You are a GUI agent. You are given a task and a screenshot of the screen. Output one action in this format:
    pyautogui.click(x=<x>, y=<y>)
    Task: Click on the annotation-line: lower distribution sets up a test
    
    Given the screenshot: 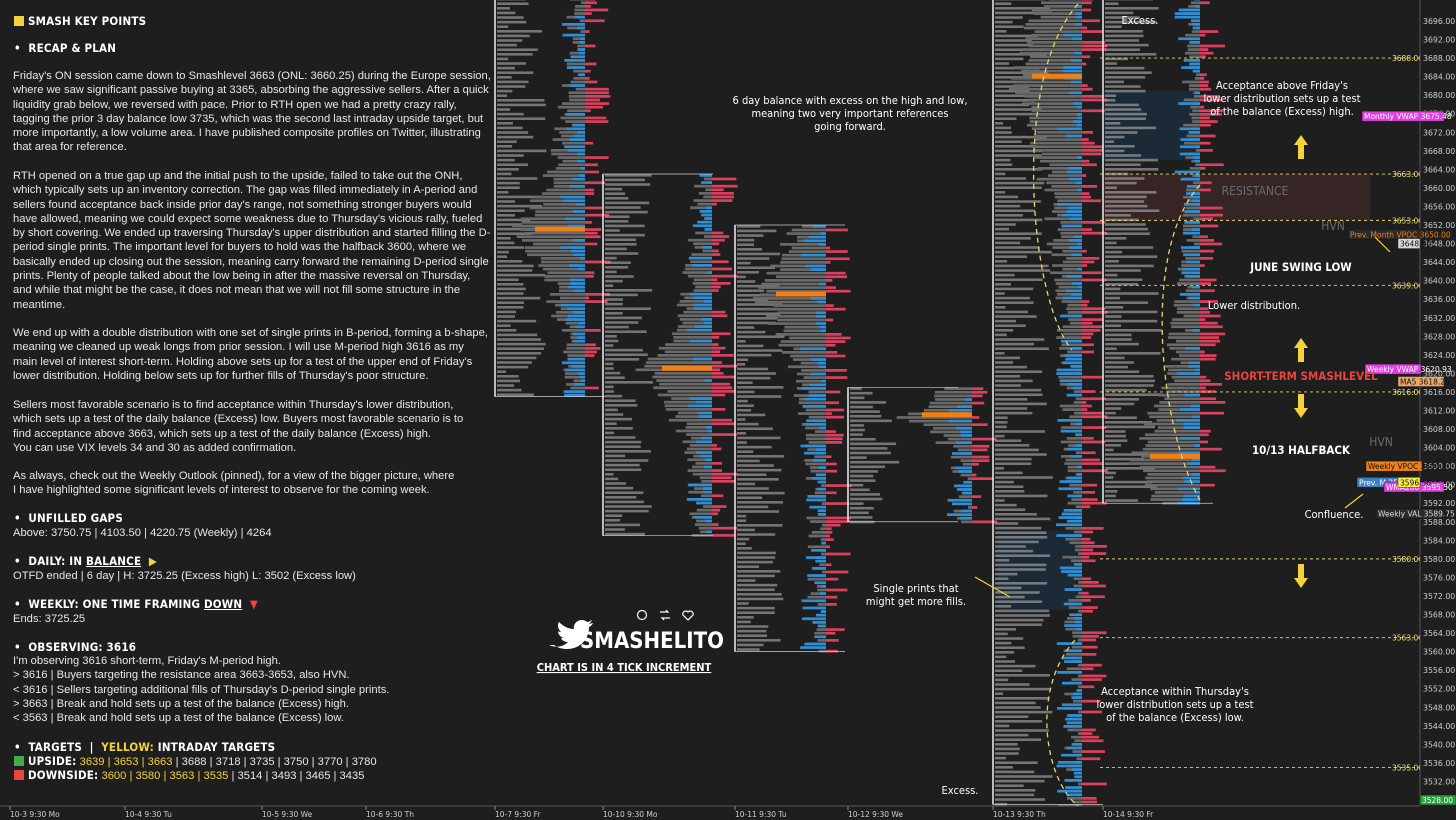 What is the action you would take?
    pyautogui.click(x=1174, y=704)
    